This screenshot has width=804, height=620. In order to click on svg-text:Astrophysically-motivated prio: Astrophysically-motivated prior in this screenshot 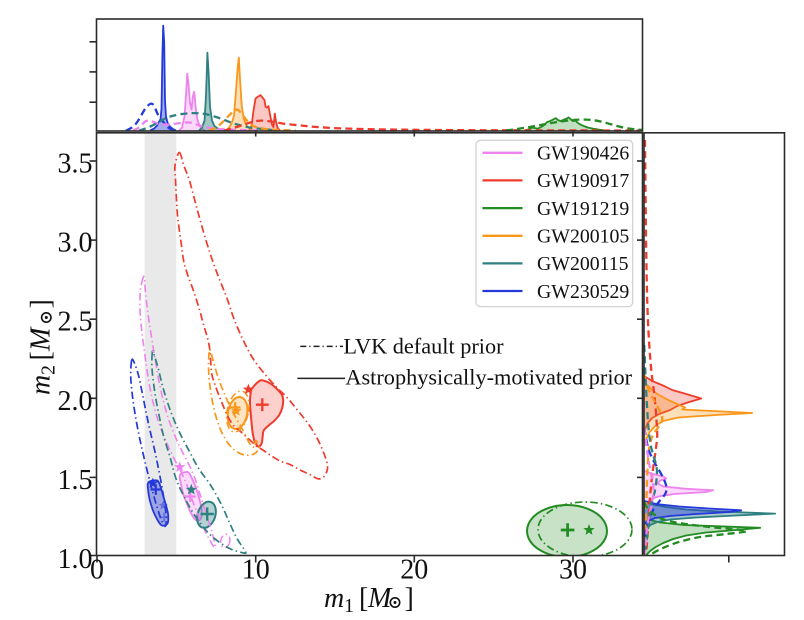, I will do `click(488, 376)`.